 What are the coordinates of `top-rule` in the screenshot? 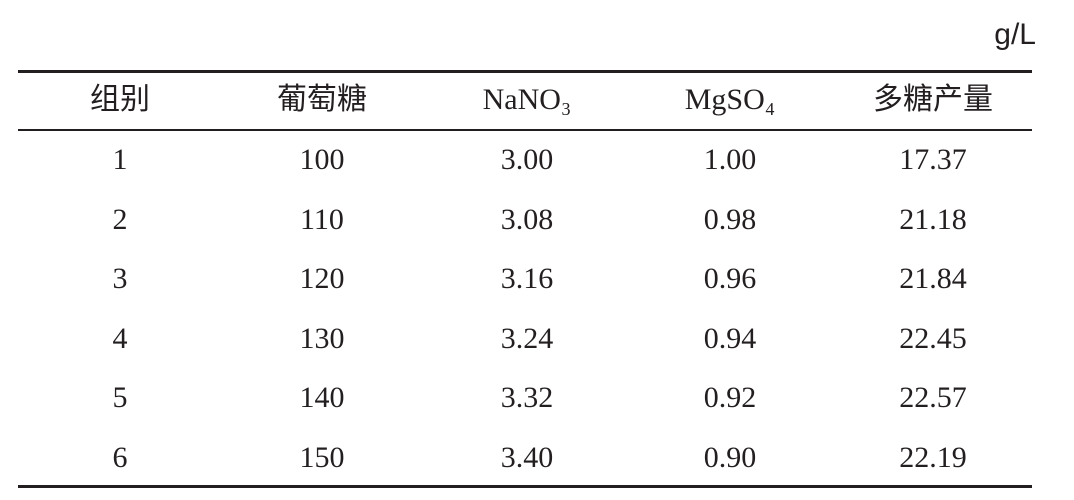 It's located at (525, 71).